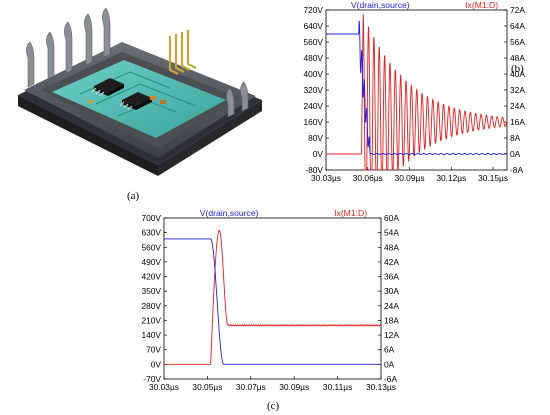 The image size is (550, 415). Describe the element at coordinates (152, 379) in the screenshot. I see `left-tick-label: -70V` at that location.